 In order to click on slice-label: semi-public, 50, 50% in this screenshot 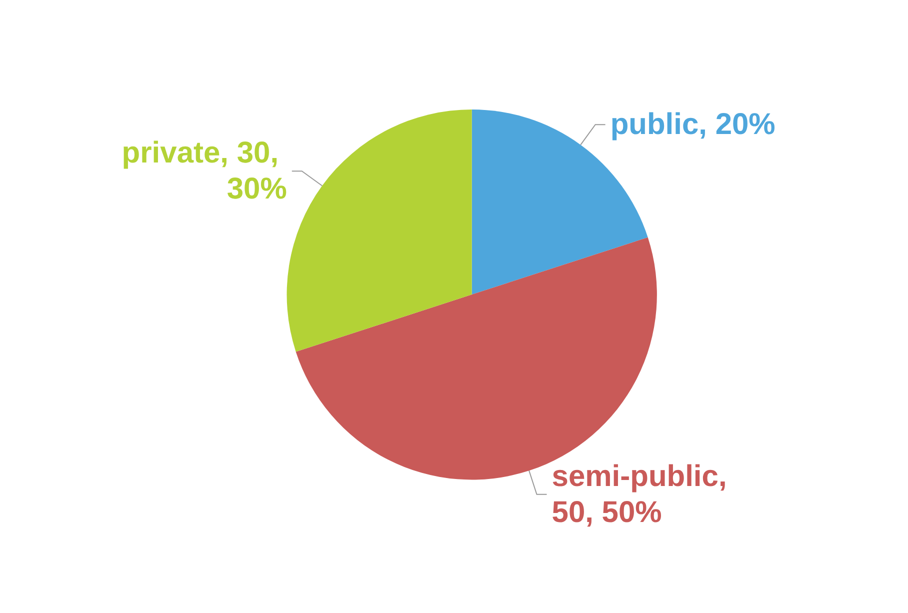, I will do `click(644, 494)`.